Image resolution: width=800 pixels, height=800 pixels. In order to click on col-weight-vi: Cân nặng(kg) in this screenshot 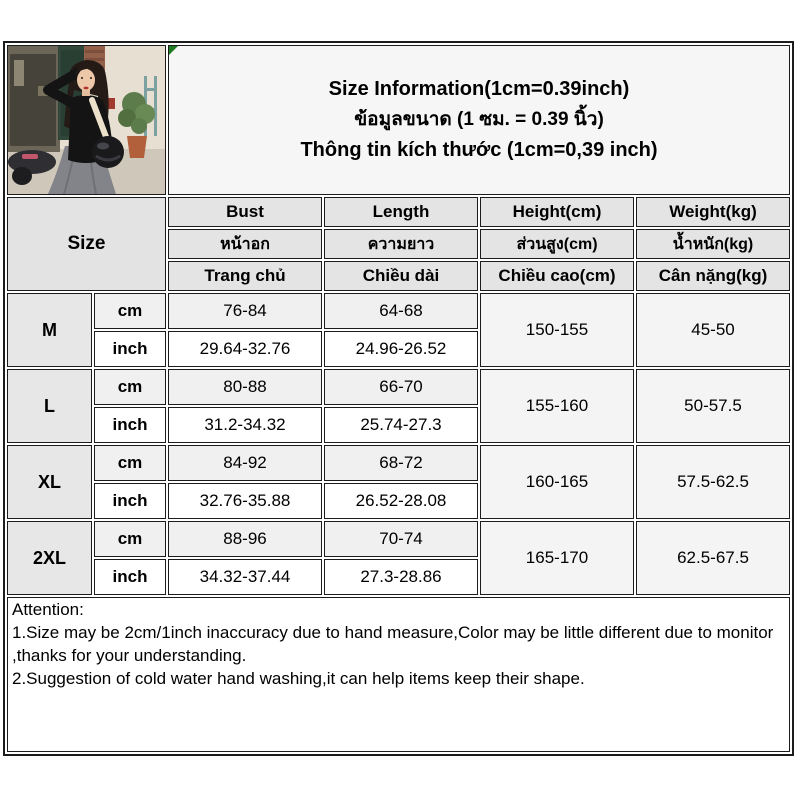, I will do `click(713, 276)`.